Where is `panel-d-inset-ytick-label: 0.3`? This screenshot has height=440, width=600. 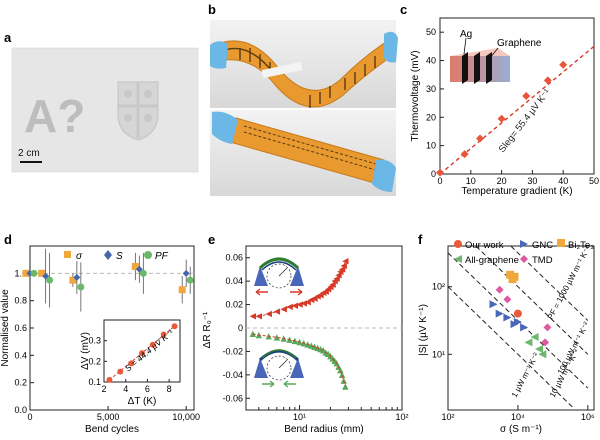
panel-d-inset-ytick-label: 0.3 is located at coordinates (94, 341).